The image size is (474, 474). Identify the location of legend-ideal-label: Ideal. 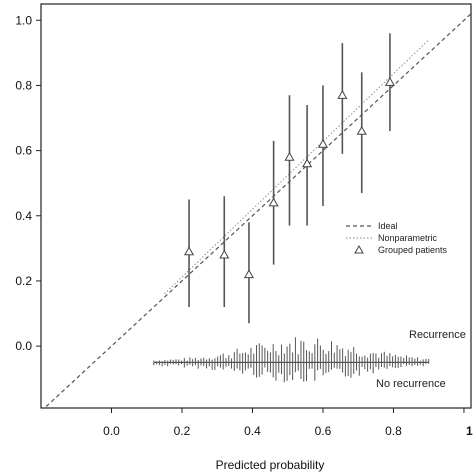
(388, 226).